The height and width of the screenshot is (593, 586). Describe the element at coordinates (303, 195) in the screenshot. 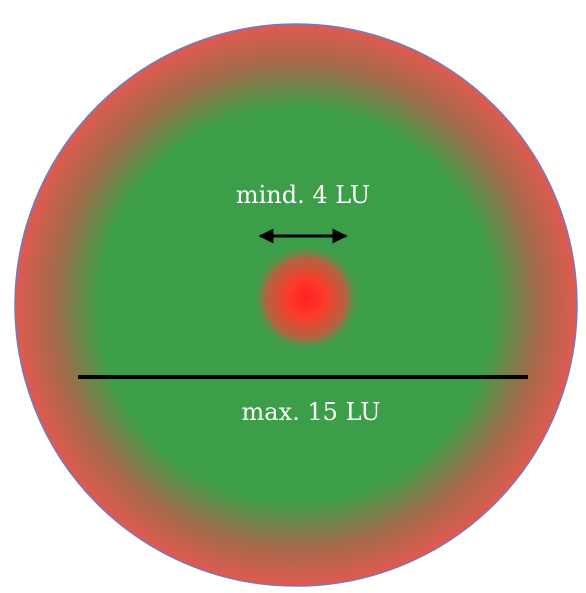

I see `inner-distance-label: mind. 4 LU` at that location.